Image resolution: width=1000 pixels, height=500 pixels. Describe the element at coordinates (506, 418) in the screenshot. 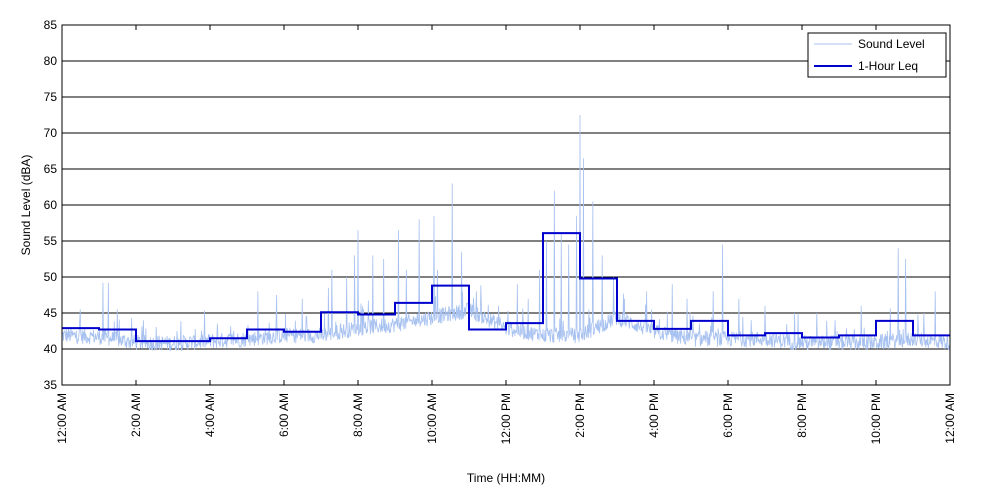

I see `x-tick-label: 12:00 PM` at that location.